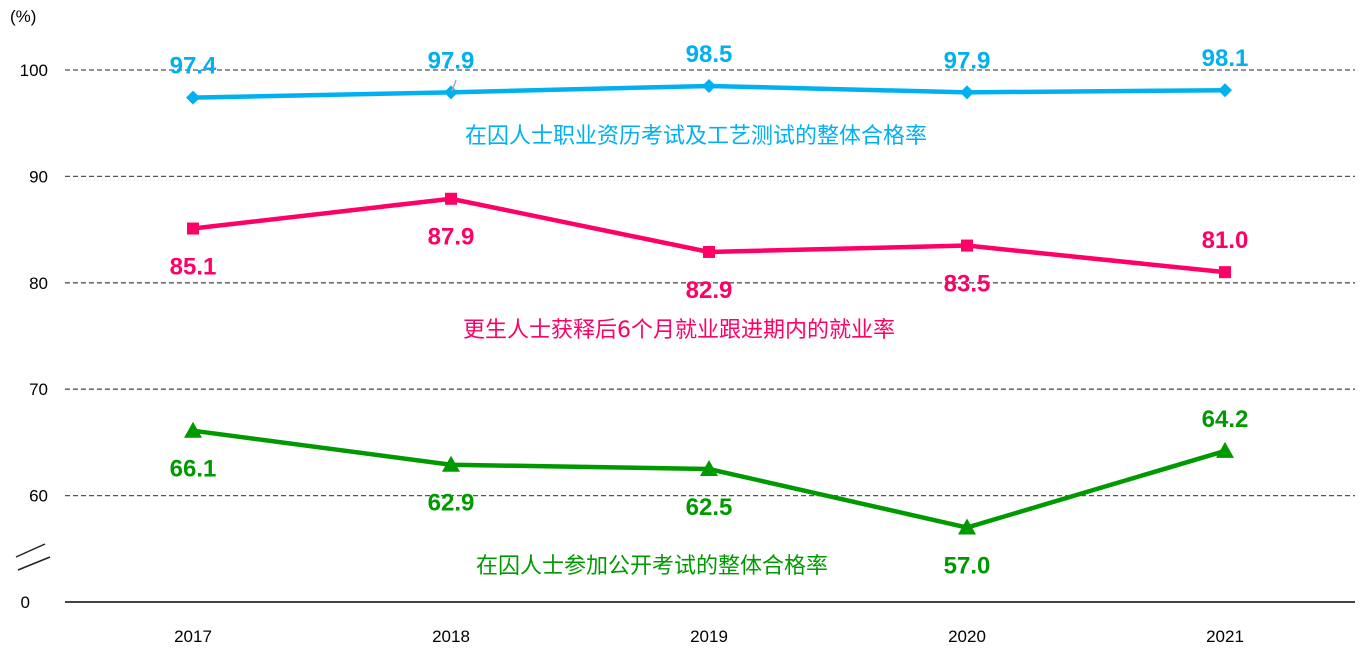  I want to click on data-label: 64.2, so click(1225, 419).